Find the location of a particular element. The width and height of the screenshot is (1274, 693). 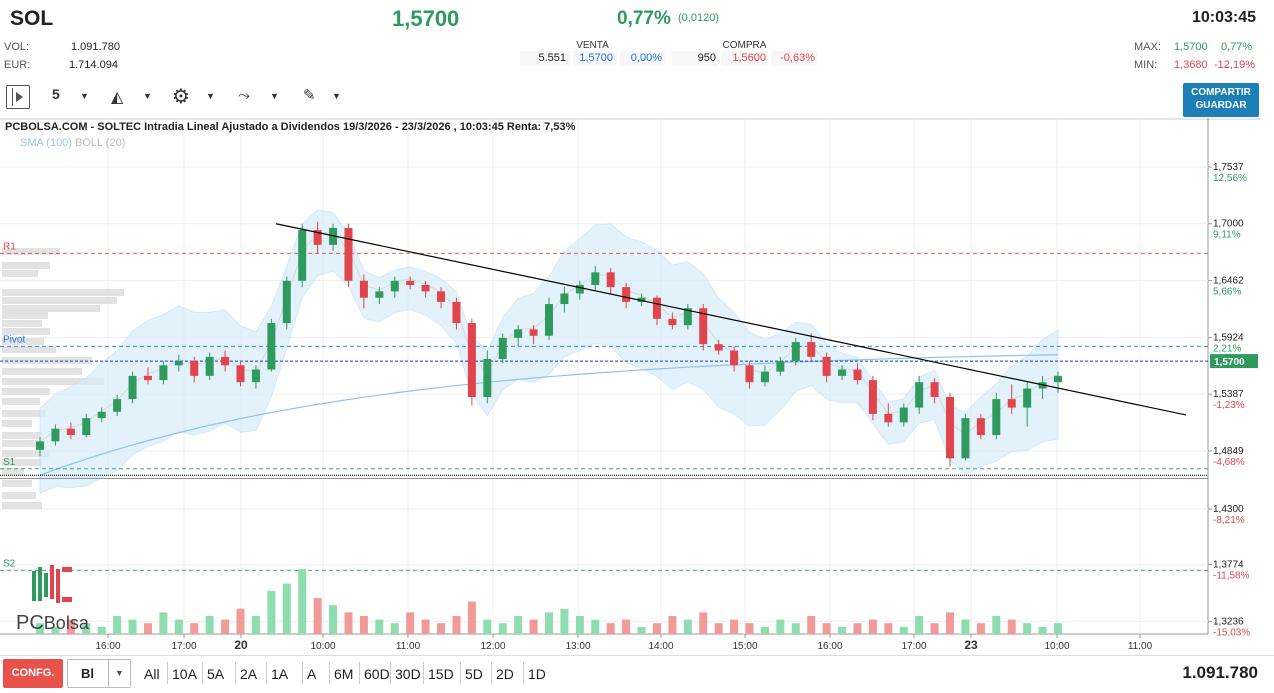

period-selector: 5 is located at coordinates (56, 94).